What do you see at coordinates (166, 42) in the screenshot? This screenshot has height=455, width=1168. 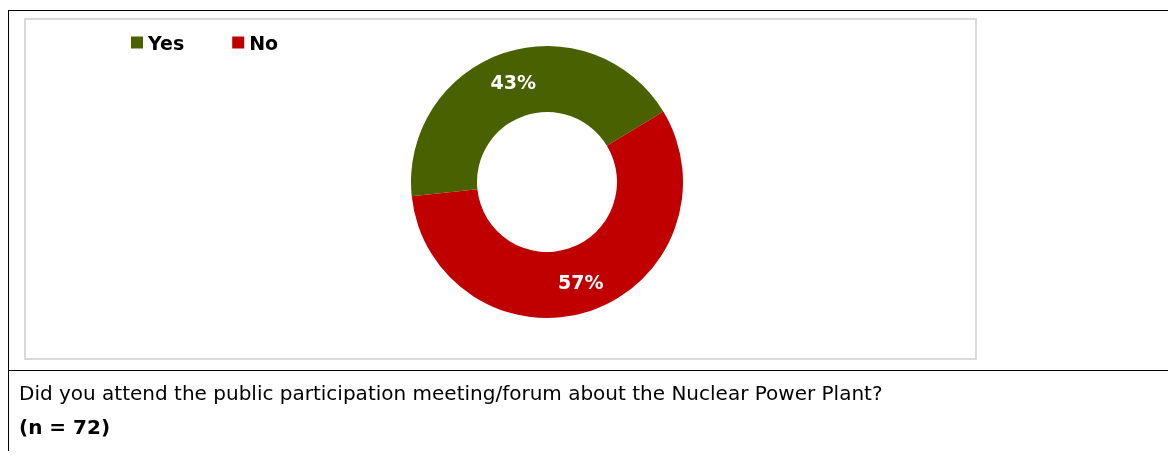 I see `legend-label: Yes` at bounding box center [166, 42].